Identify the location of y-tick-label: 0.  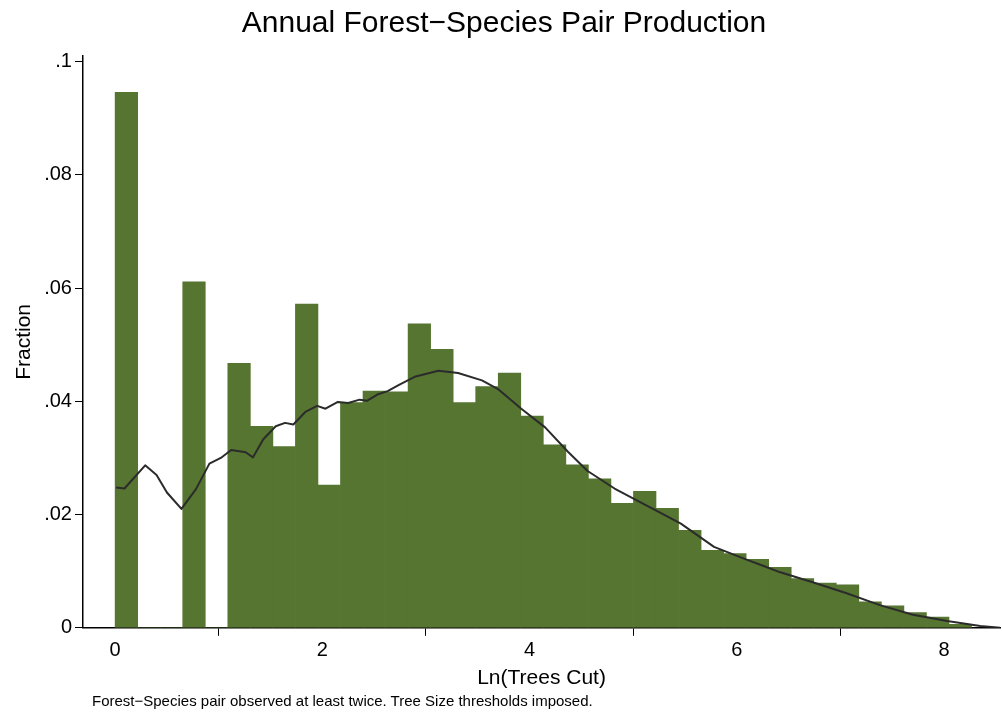
(66, 626).